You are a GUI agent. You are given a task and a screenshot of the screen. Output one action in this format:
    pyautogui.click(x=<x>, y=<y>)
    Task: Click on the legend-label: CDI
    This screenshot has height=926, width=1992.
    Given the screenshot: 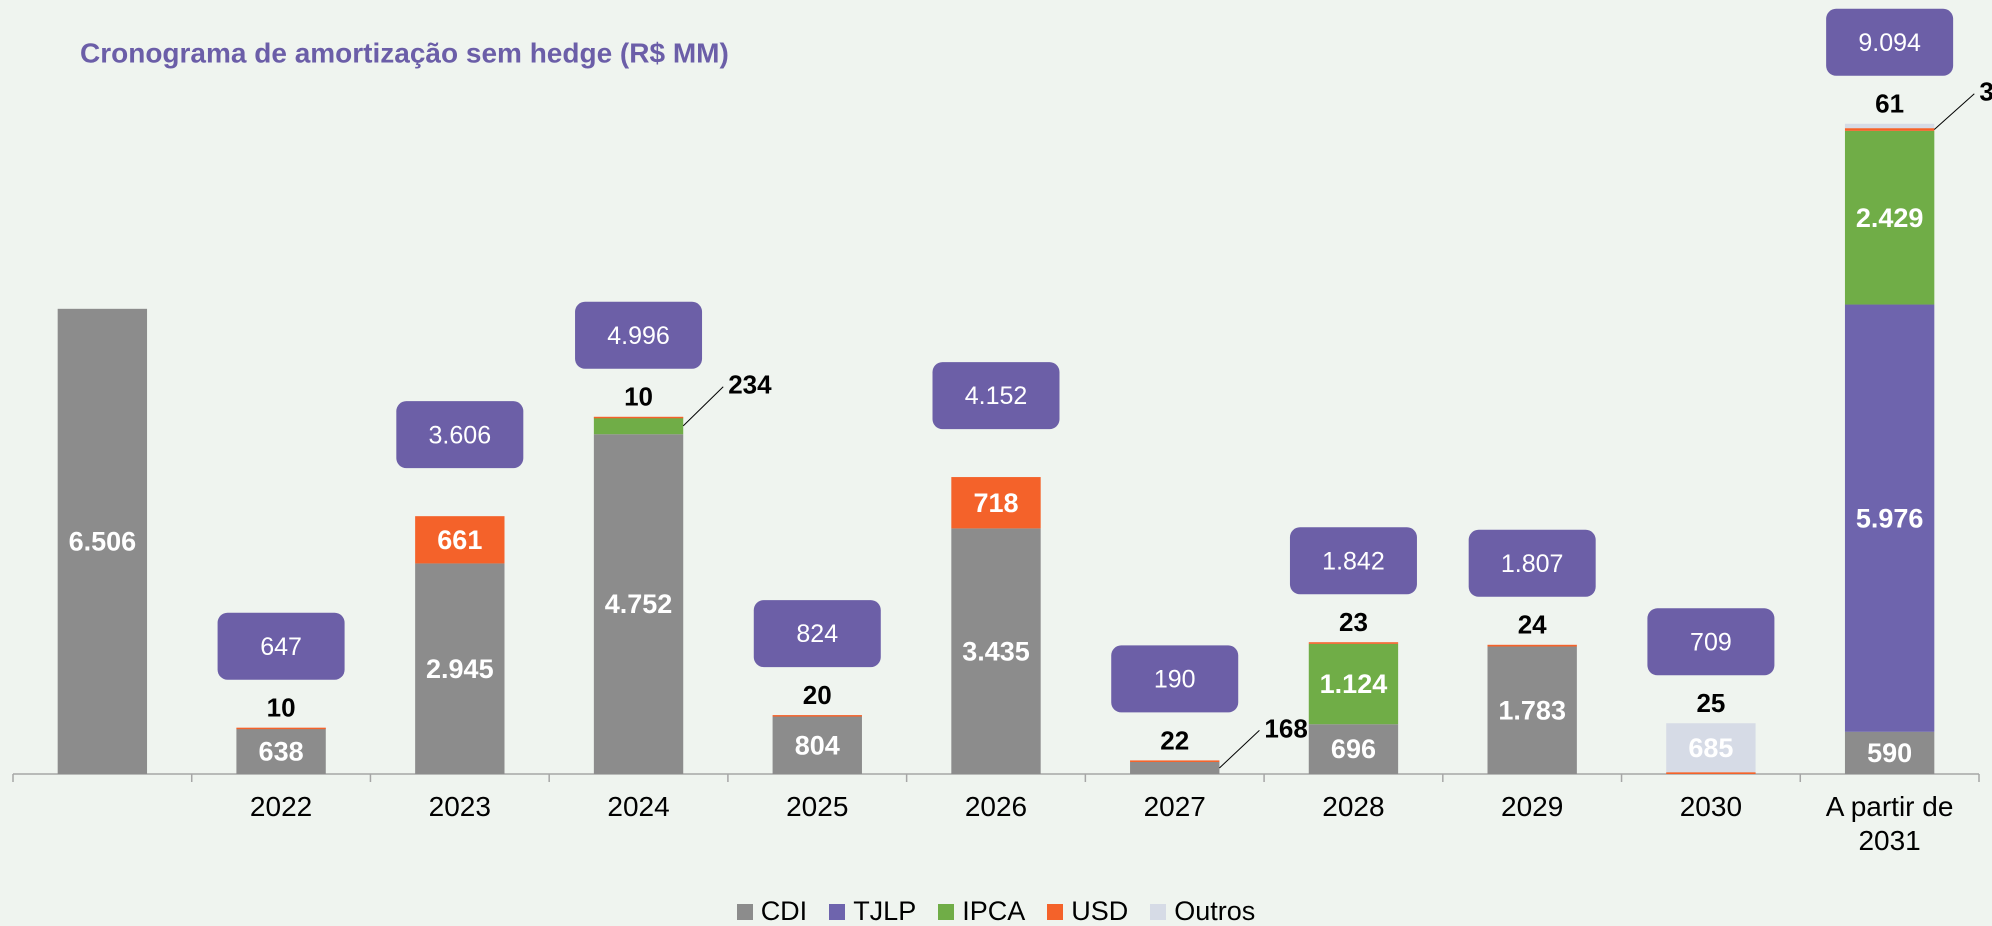 What is the action you would take?
    pyautogui.click(x=784, y=911)
    